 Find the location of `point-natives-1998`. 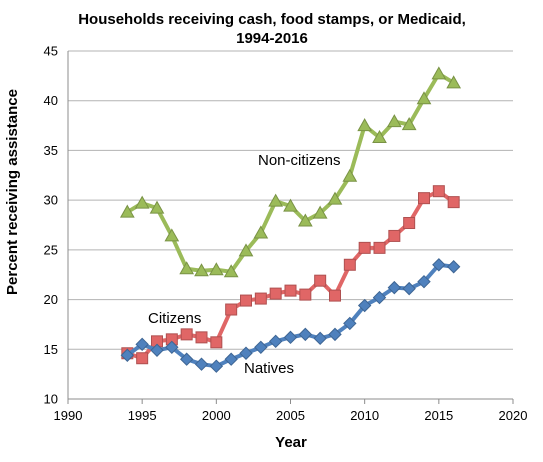

point-natives-1998 is located at coordinates (186, 359).